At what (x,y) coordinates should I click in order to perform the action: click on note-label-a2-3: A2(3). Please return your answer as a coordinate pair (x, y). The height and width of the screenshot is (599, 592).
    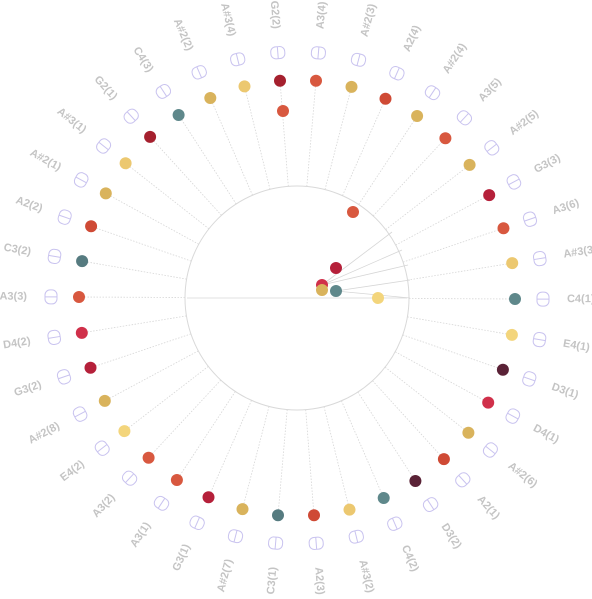
    Looking at the image, I should click on (319, 581).